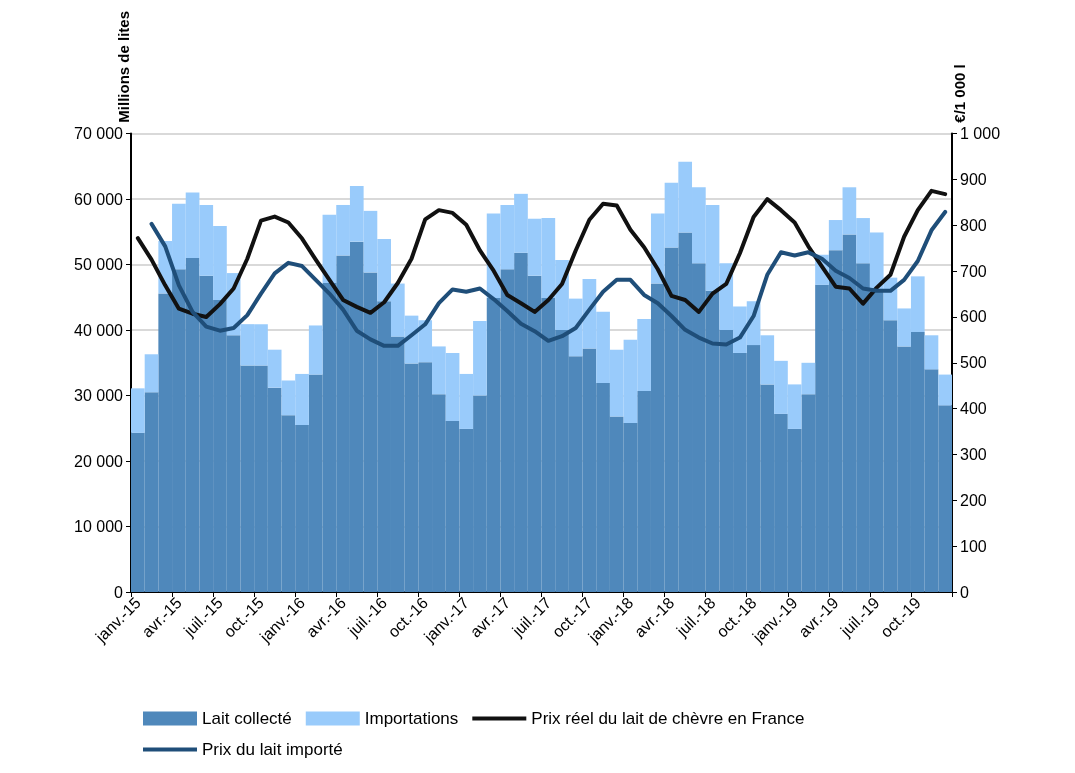 Image resolution: width=1075 pixels, height=773 pixels. Describe the element at coordinates (973, 225) in the screenshot. I see `y2-tick-label: 800` at that location.